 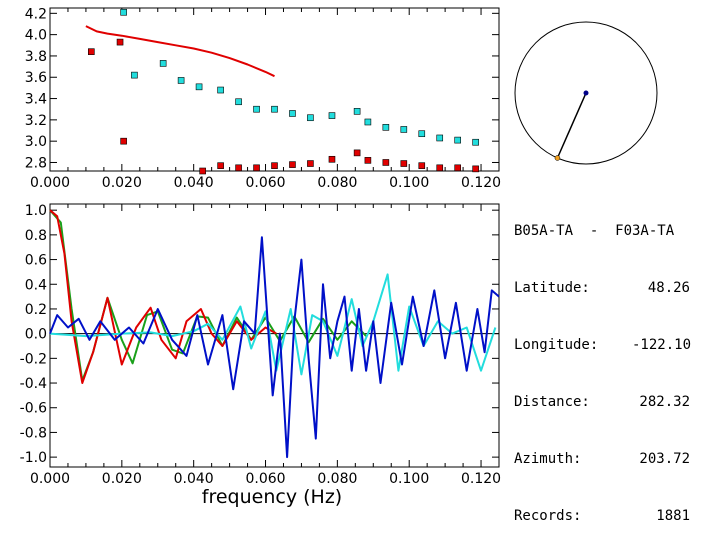 I want to click on records-row: Records: 1881, so click(x=602, y=516).